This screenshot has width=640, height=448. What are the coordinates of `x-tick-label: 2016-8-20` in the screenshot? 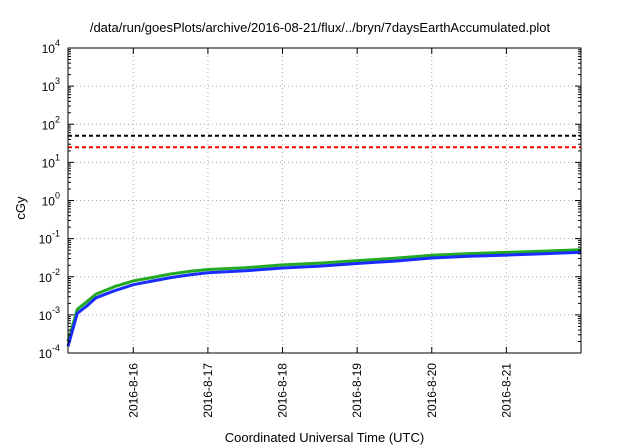 It's located at (432, 390).